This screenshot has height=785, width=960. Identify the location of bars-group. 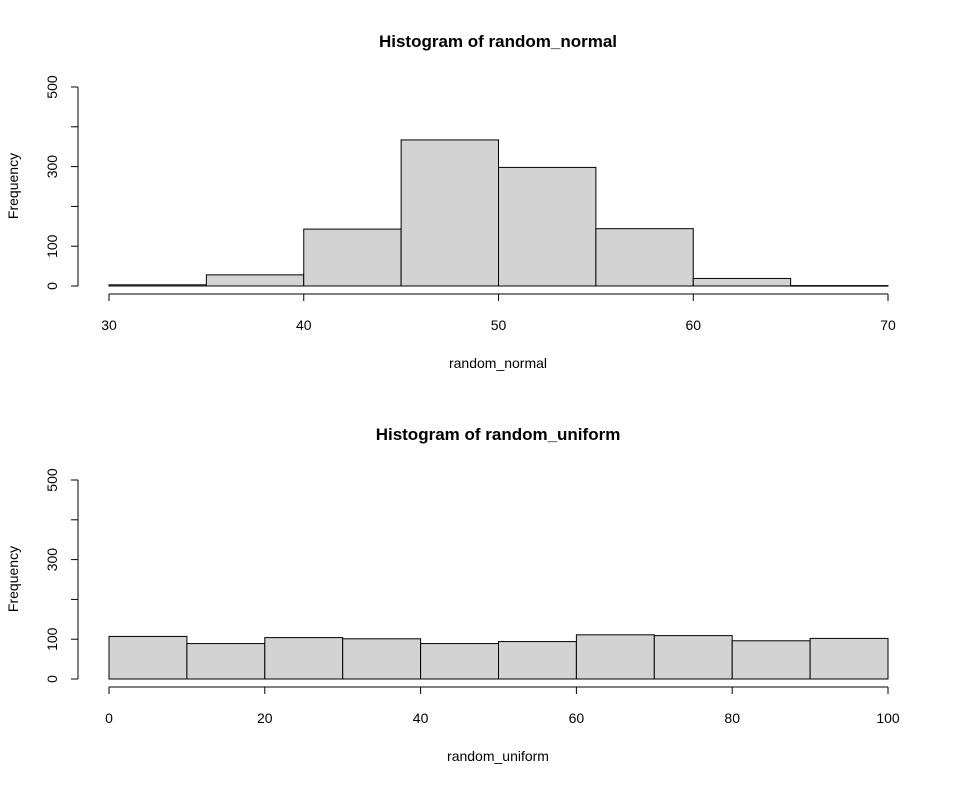
(498, 657).